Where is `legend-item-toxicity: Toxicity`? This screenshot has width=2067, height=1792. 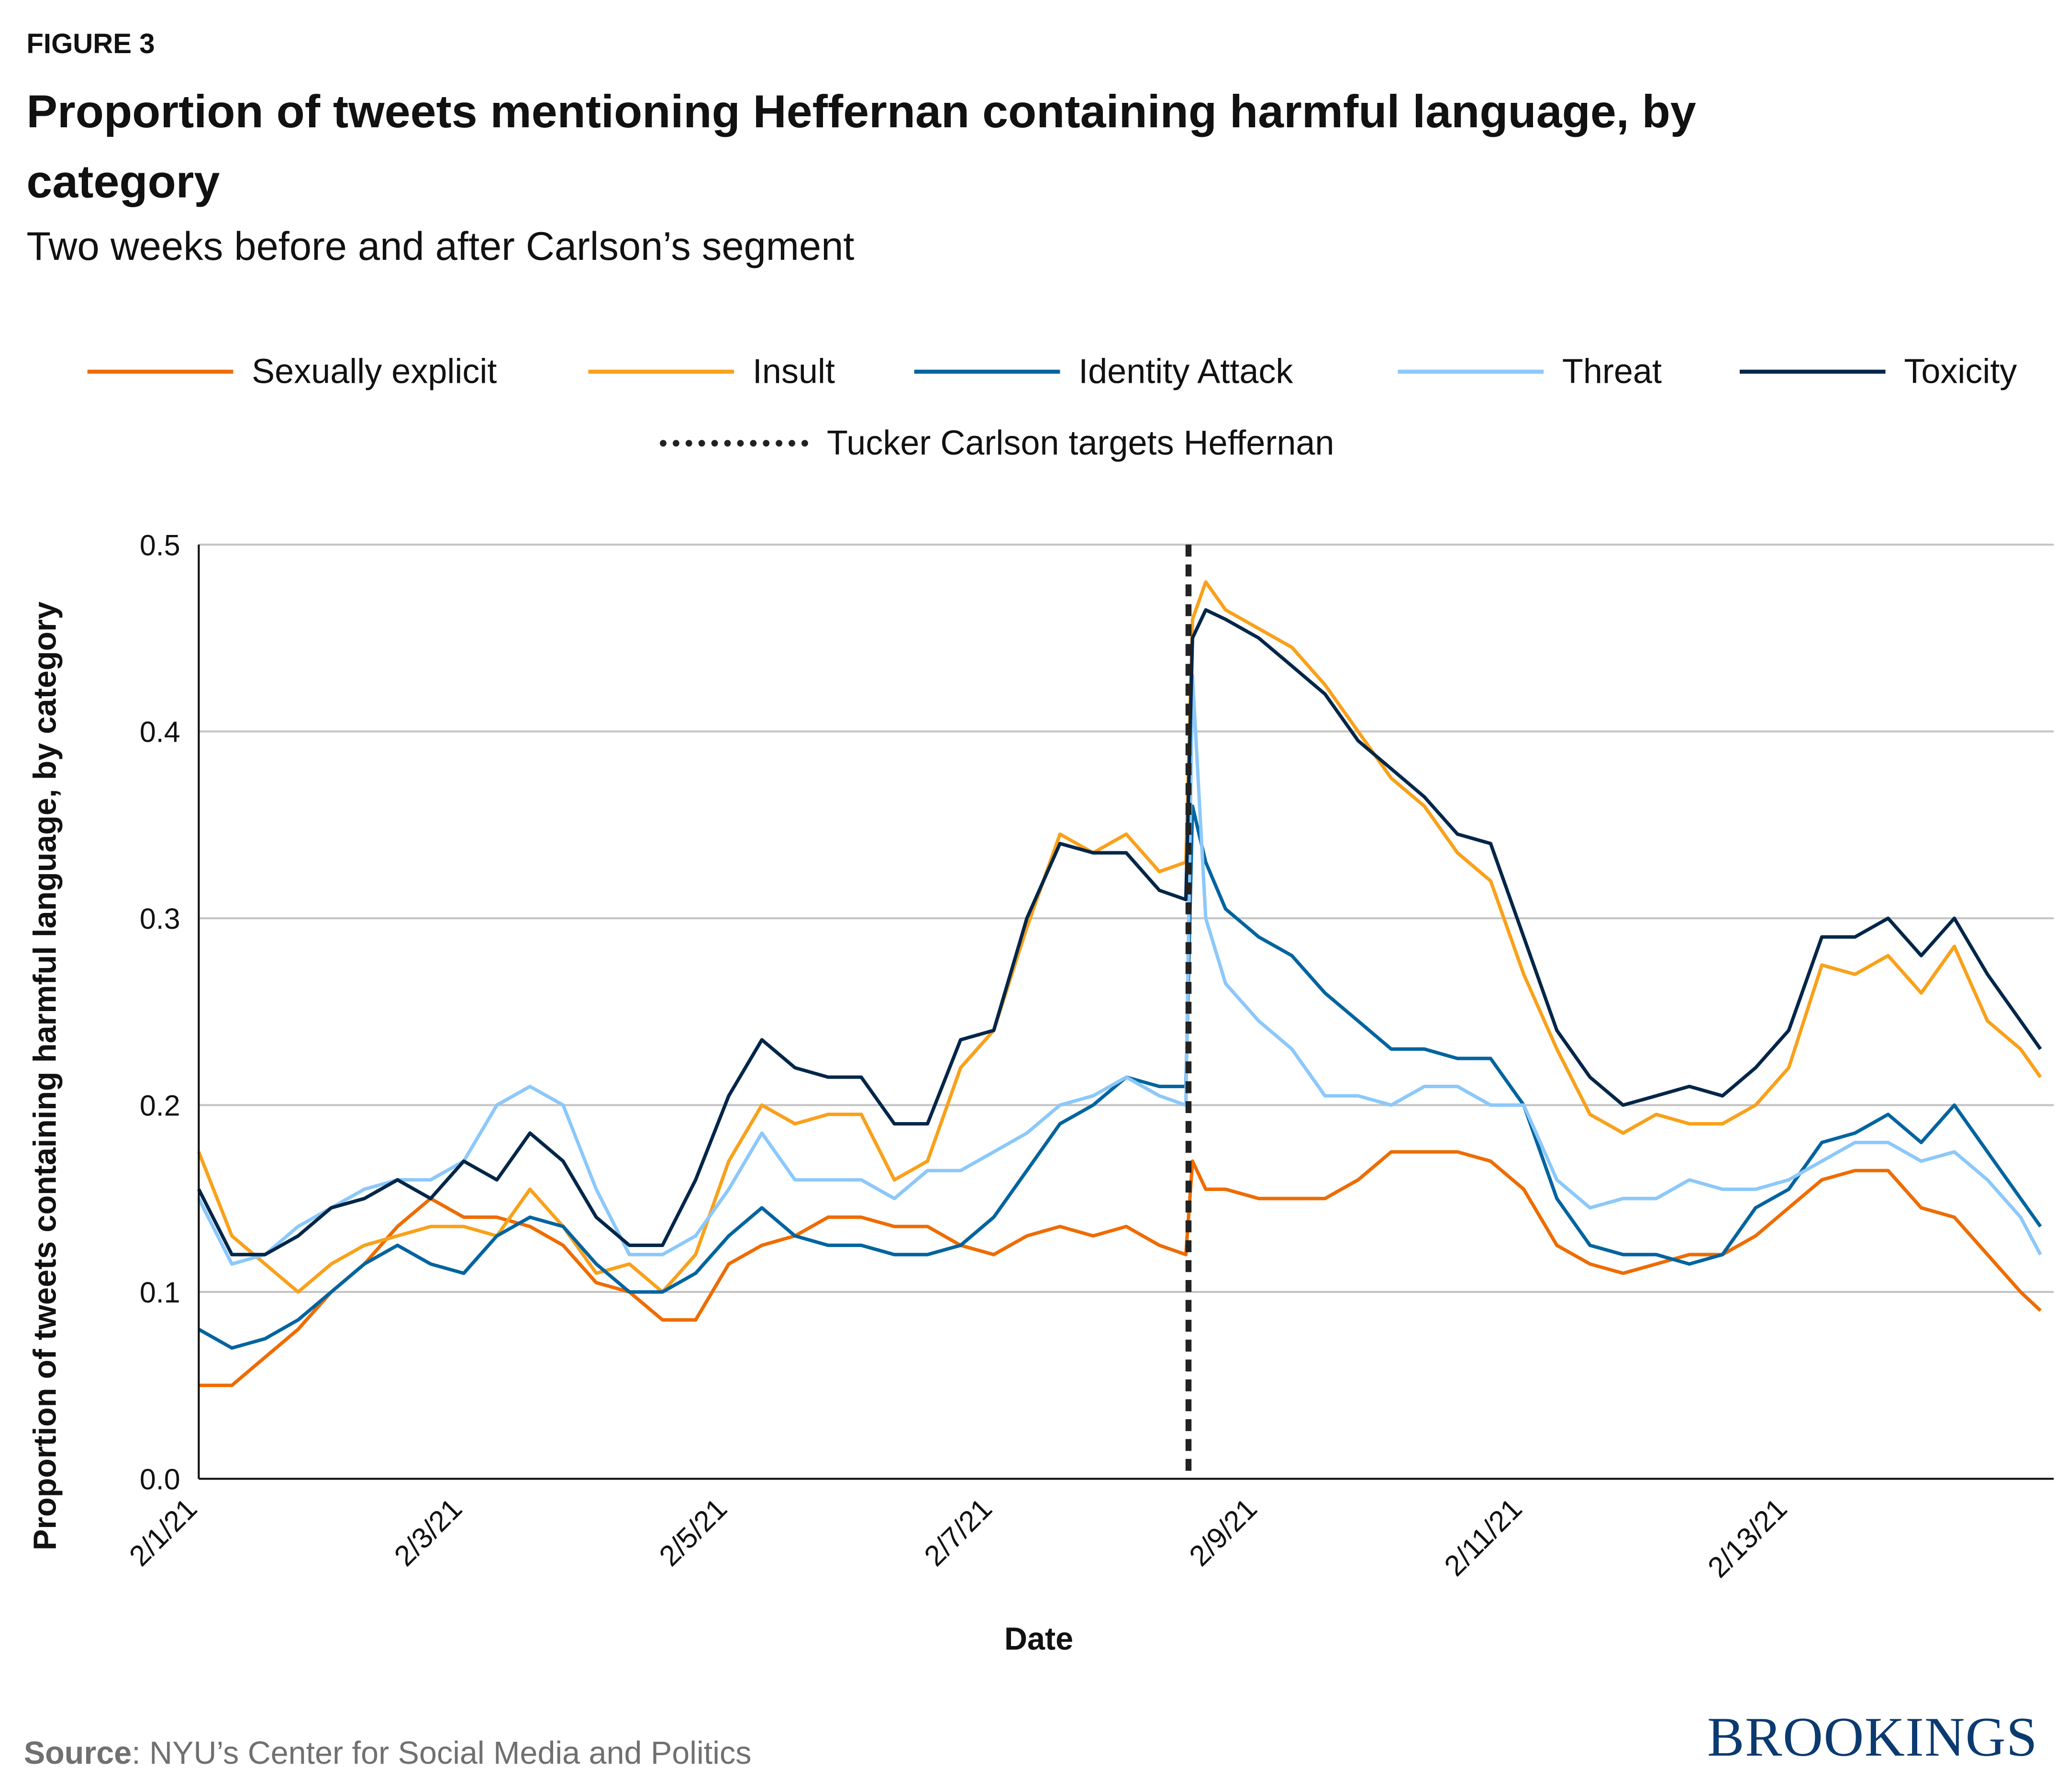
legend-item-toxicity: Toxicity is located at coordinates (1878, 371).